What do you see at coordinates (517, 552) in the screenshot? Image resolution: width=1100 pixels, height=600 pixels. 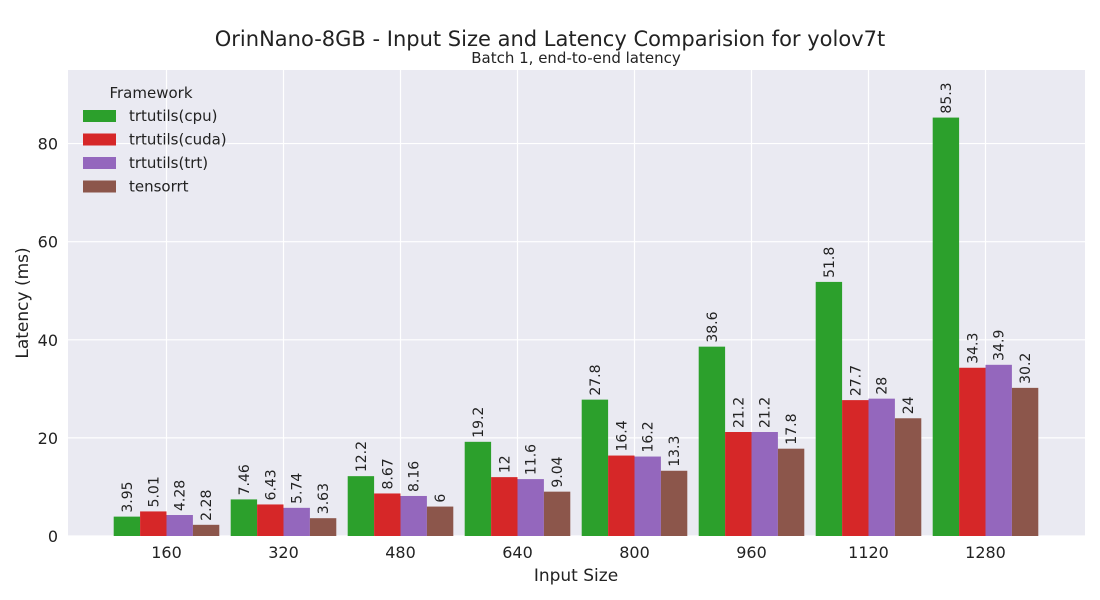 I see `x-tick-label: 640` at bounding box center [517, 552].